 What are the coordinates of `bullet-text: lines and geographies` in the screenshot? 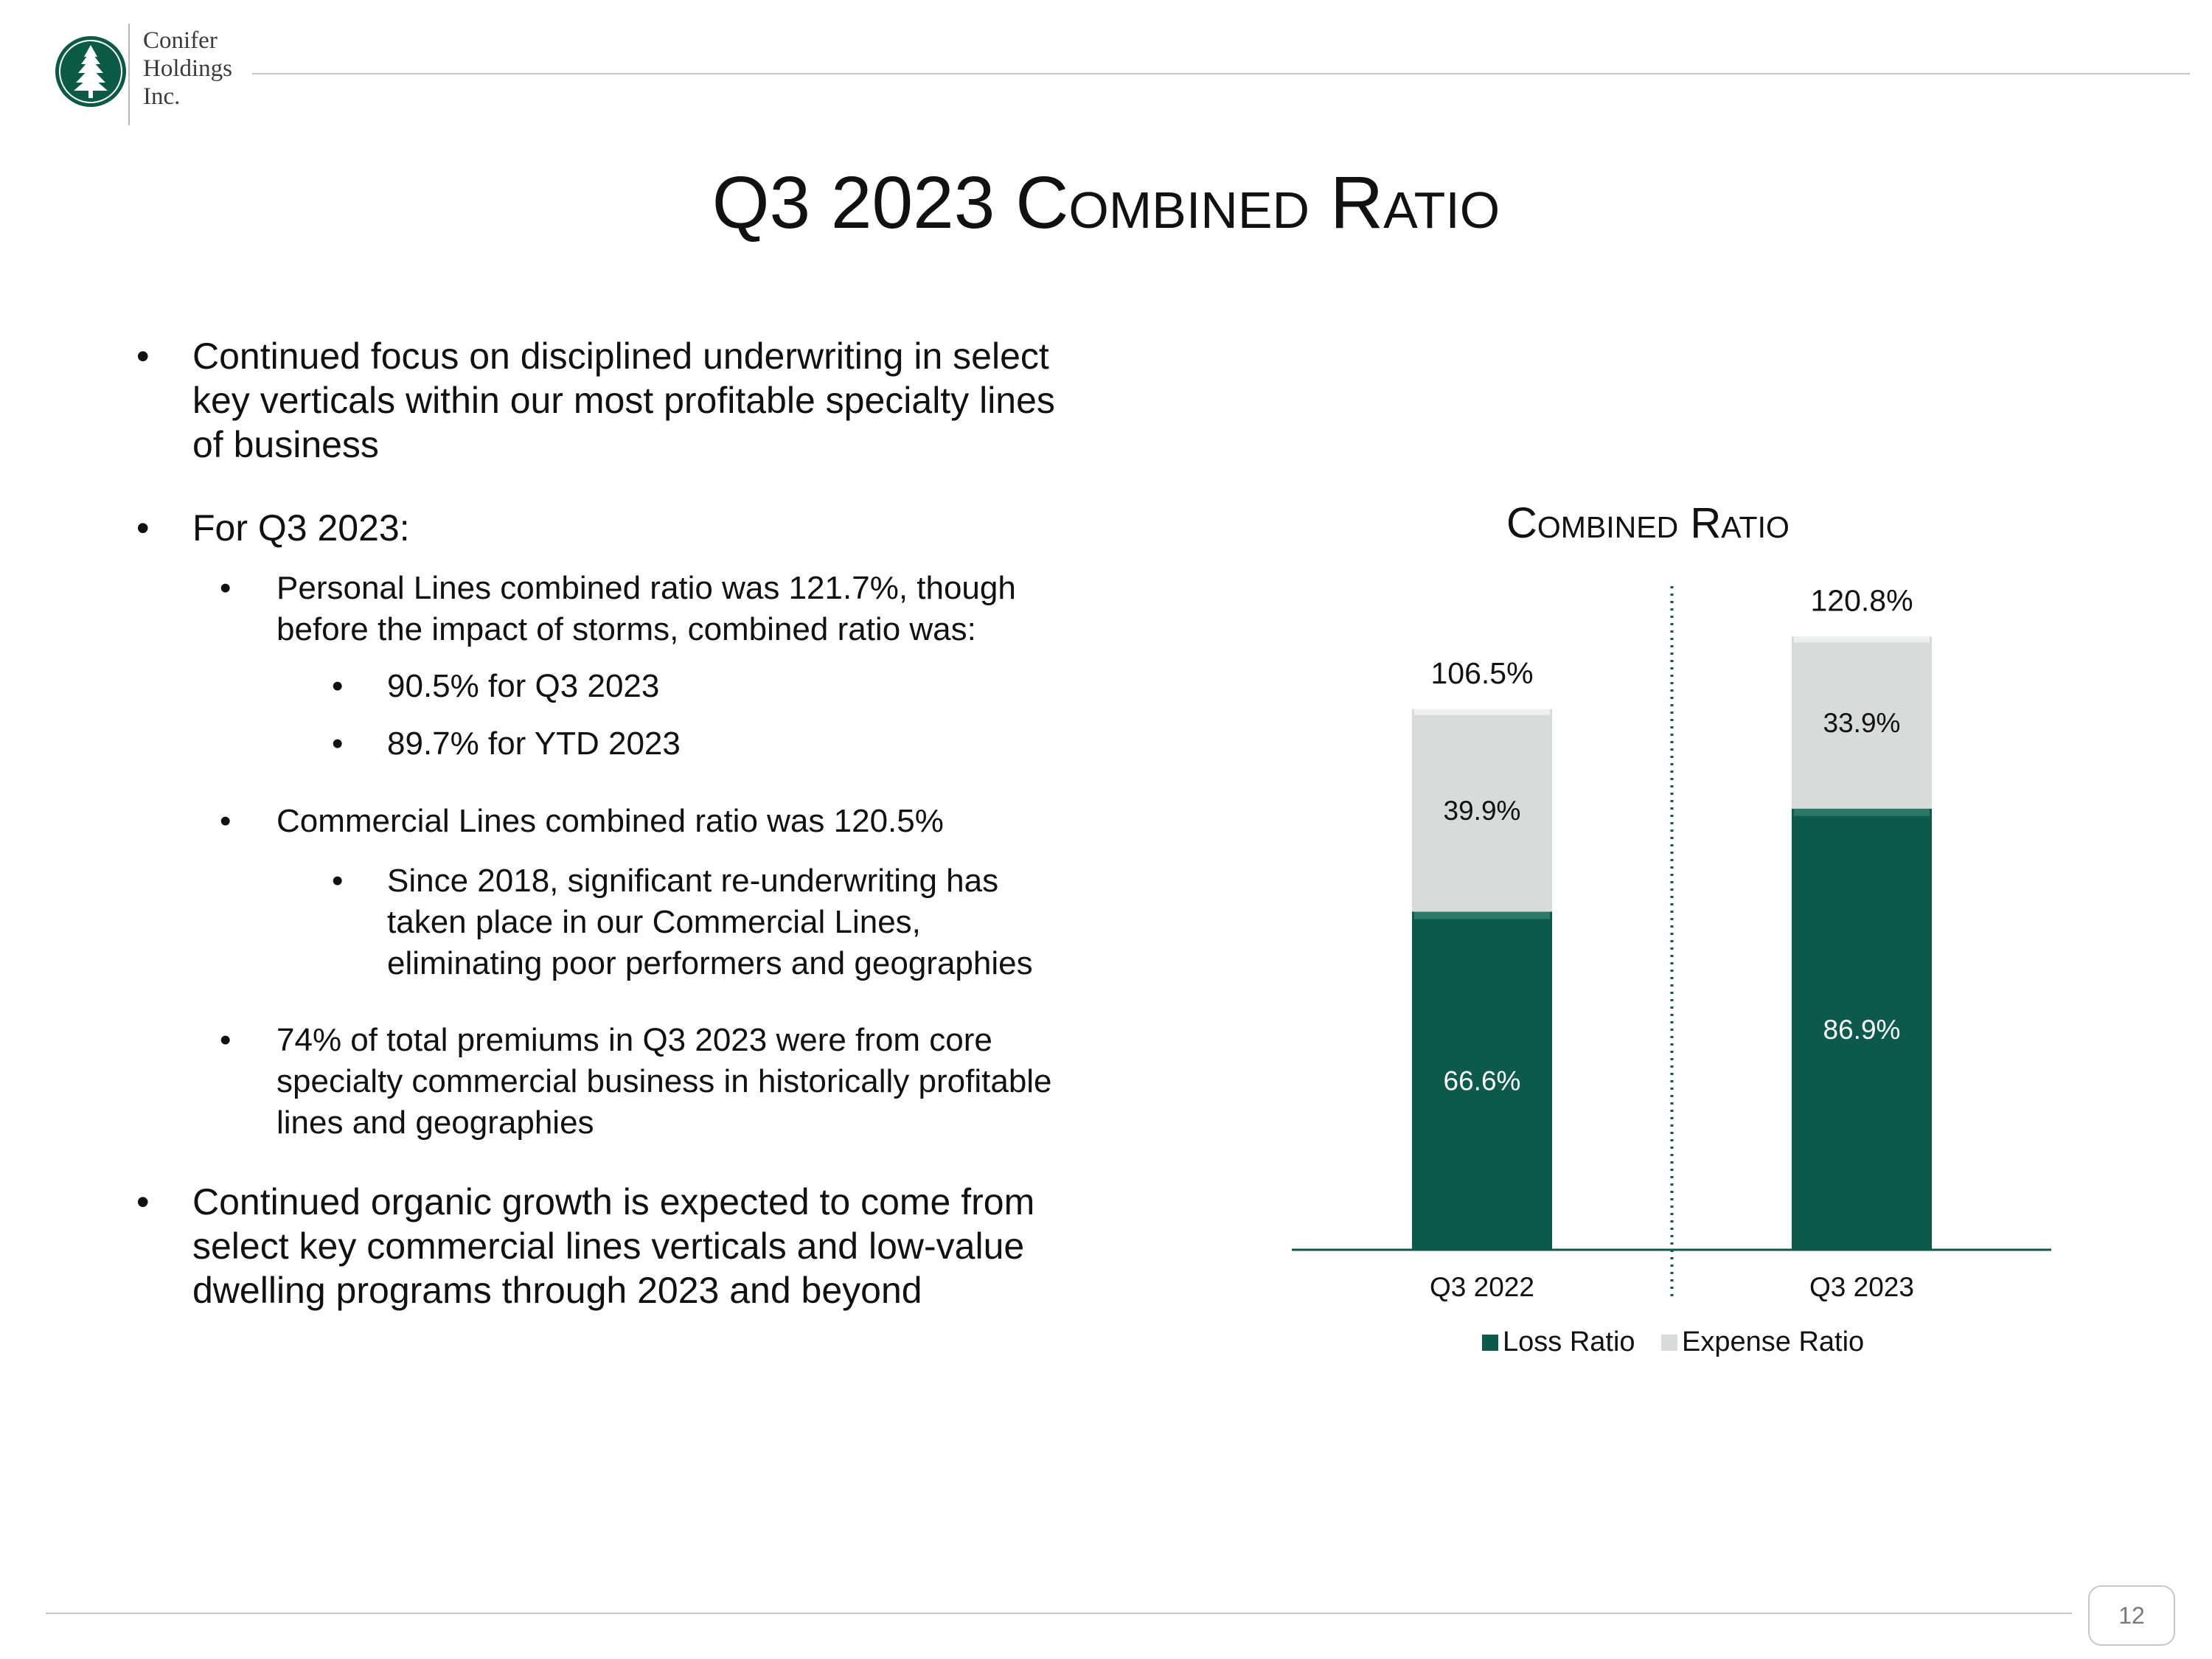 It's located at (435, 1123).